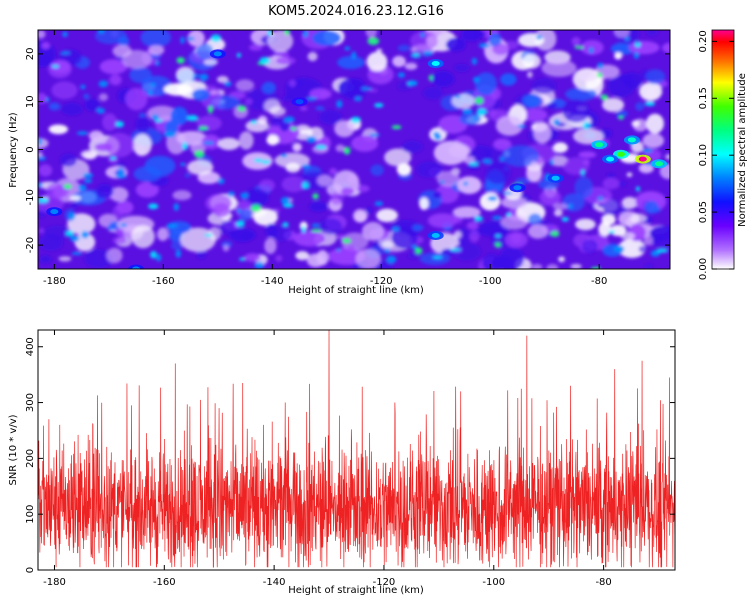  What do you see at coordinates (163, 281) in the screenshot?
I see `heatmap-x-tick-label-1: -160` at bounding box center [163, 281].